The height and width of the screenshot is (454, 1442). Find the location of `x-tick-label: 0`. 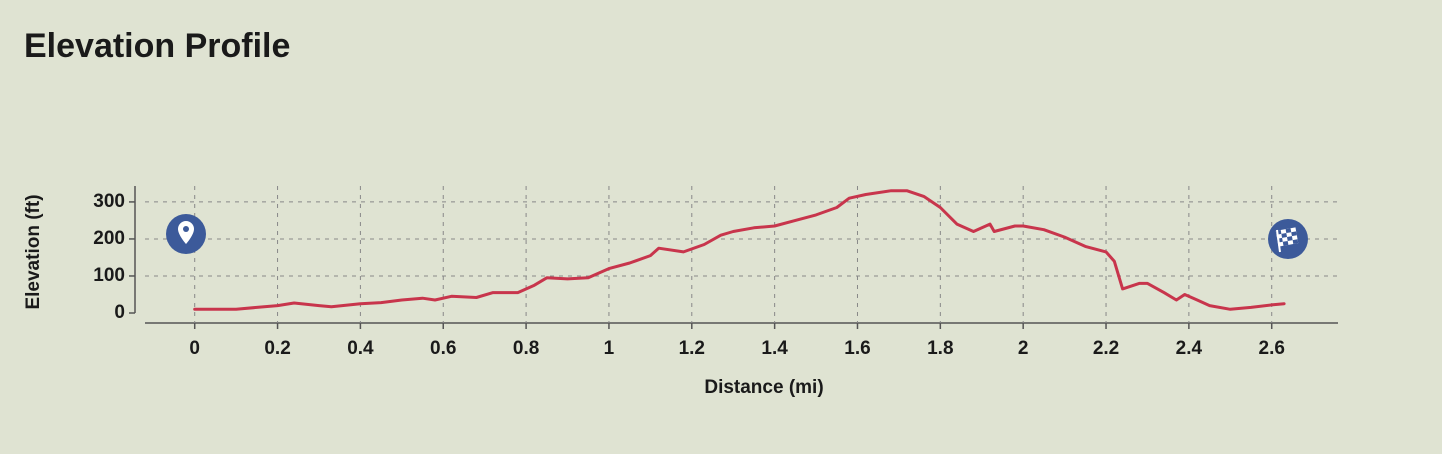

x-tick-label: 0 is located at coordinates (194, 348).